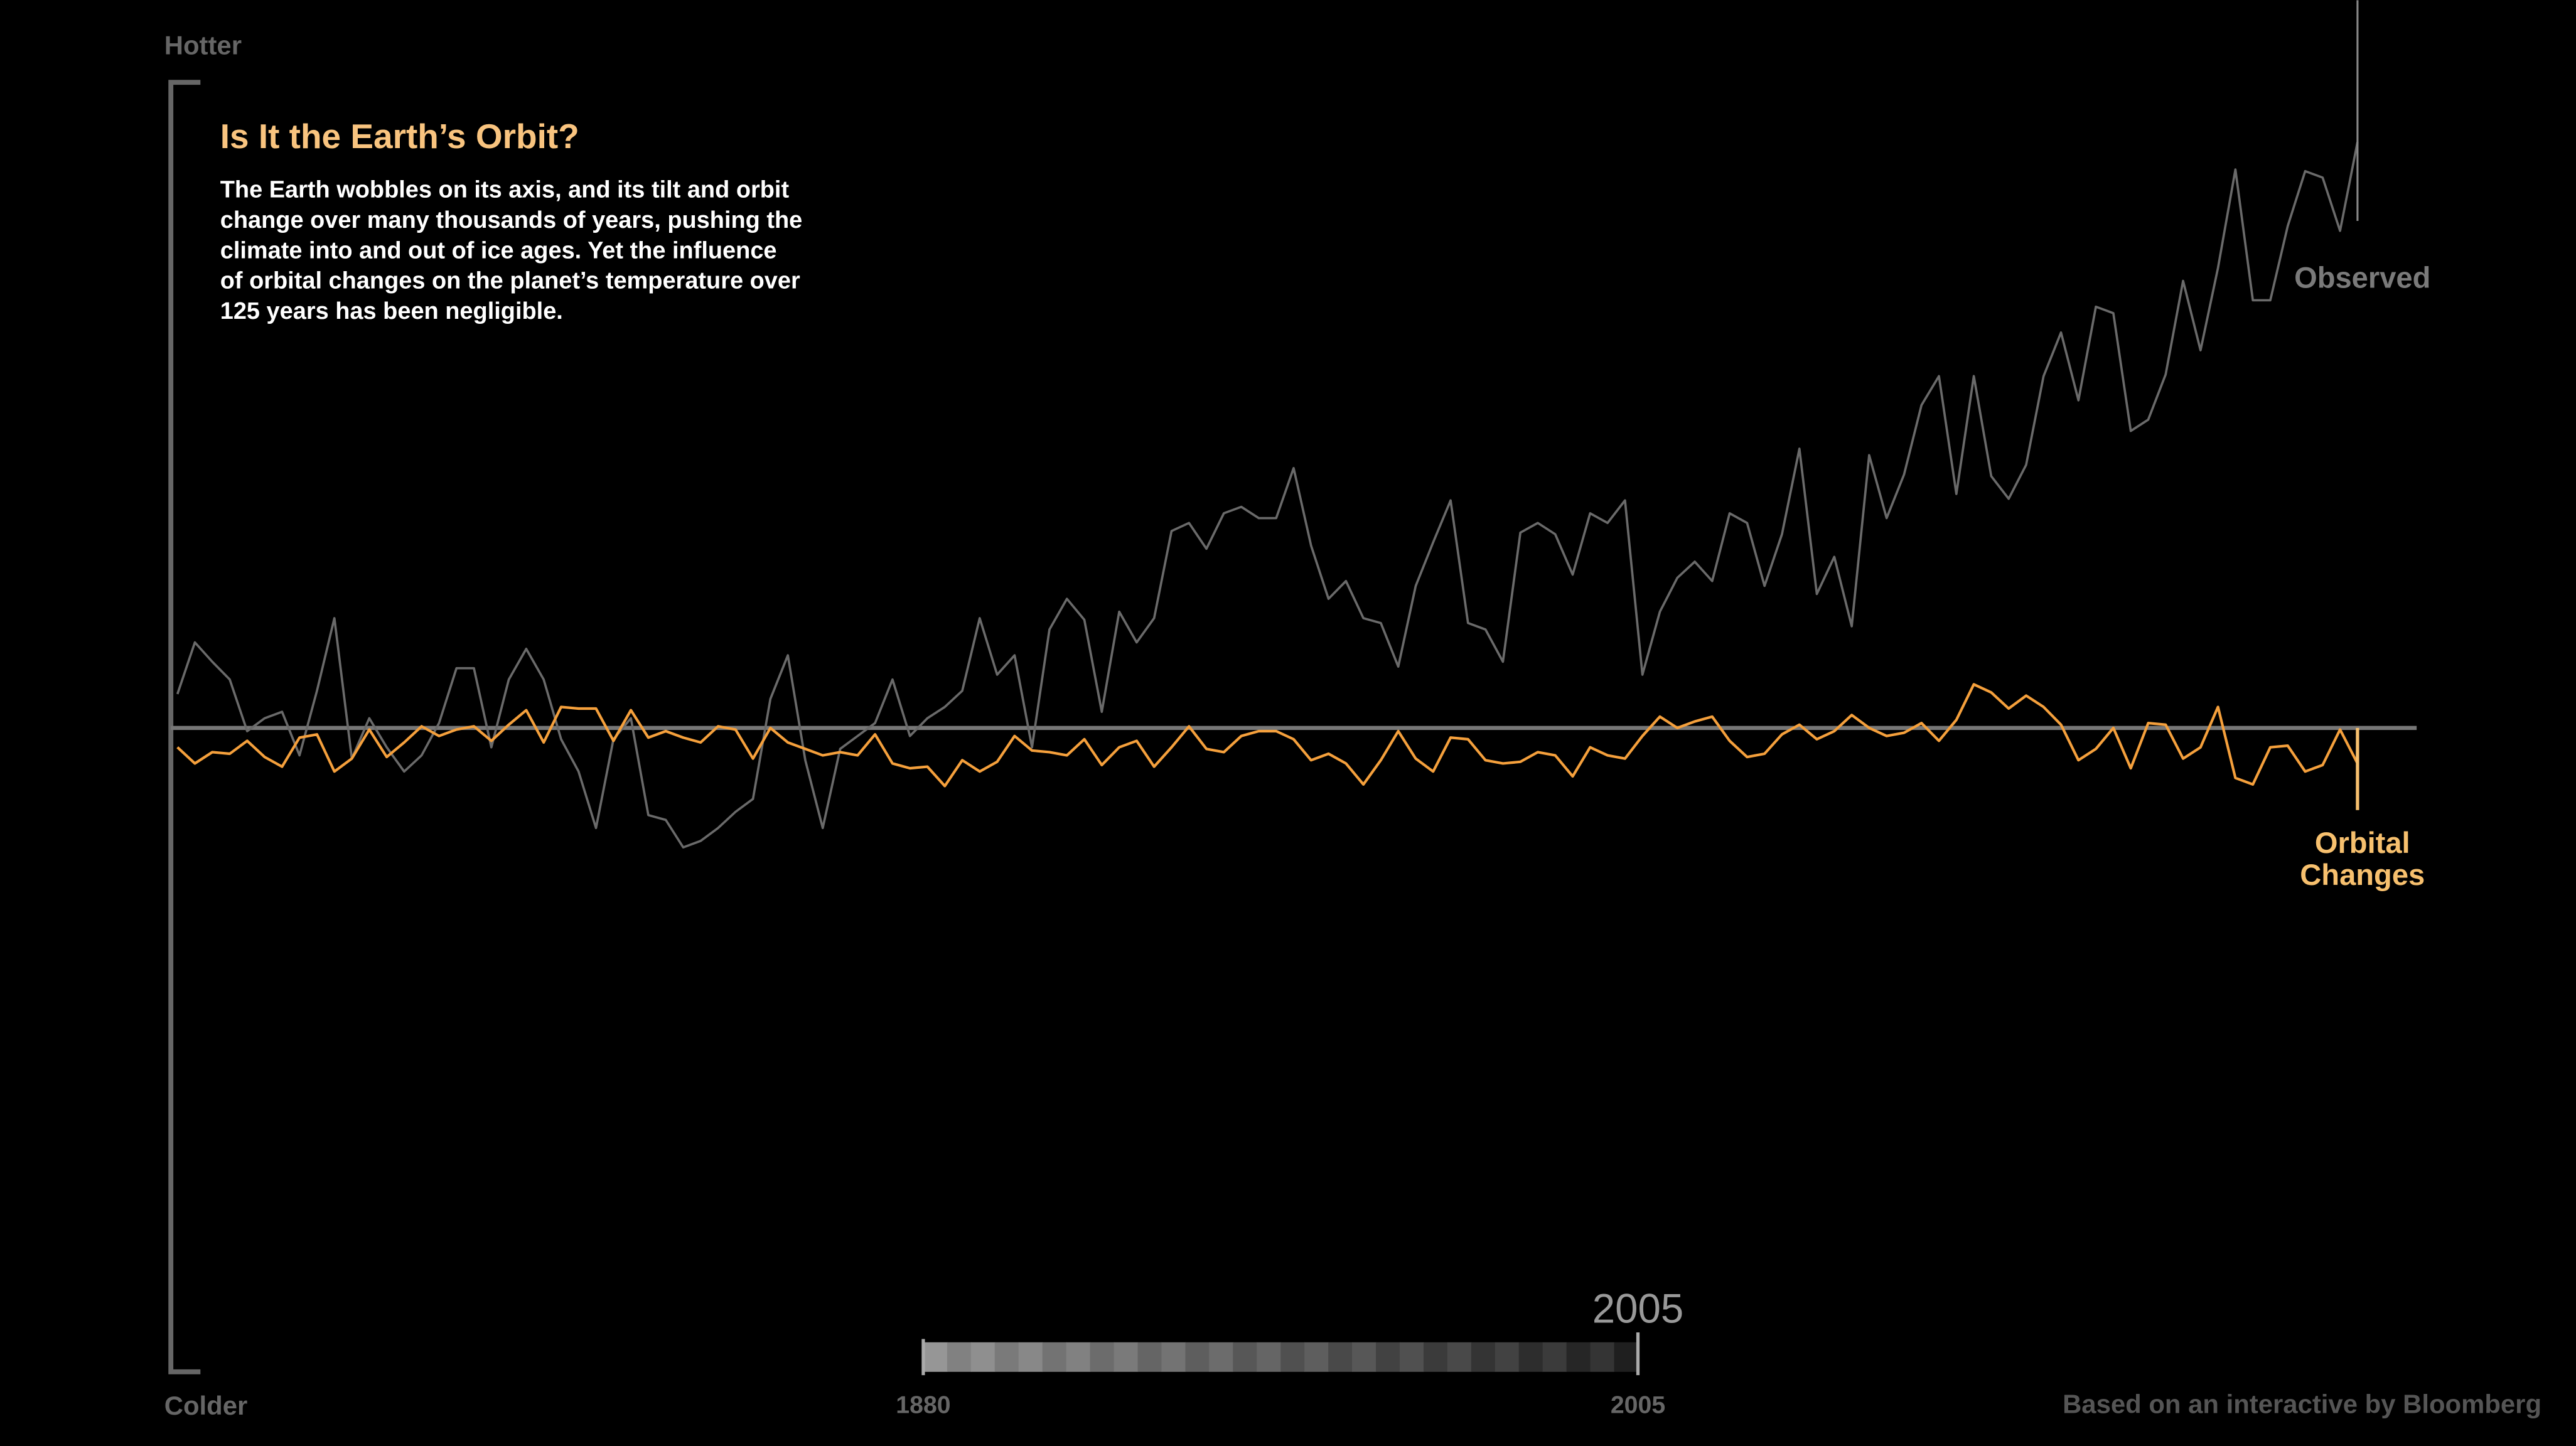 The height and width of the screenshot is (1446, 2576). I want to click on hotter-label: Hotter, so click(203, 45).